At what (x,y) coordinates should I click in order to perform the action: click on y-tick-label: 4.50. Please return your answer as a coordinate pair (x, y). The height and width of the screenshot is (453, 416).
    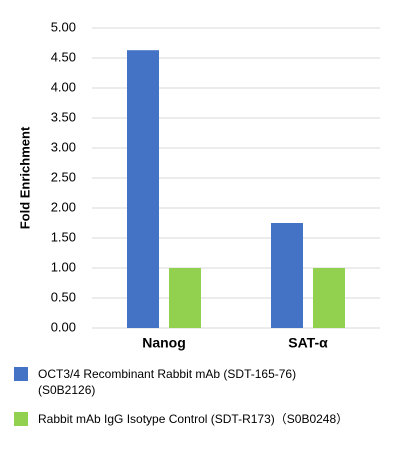
    Looking at the image, I should click on (63, 56).